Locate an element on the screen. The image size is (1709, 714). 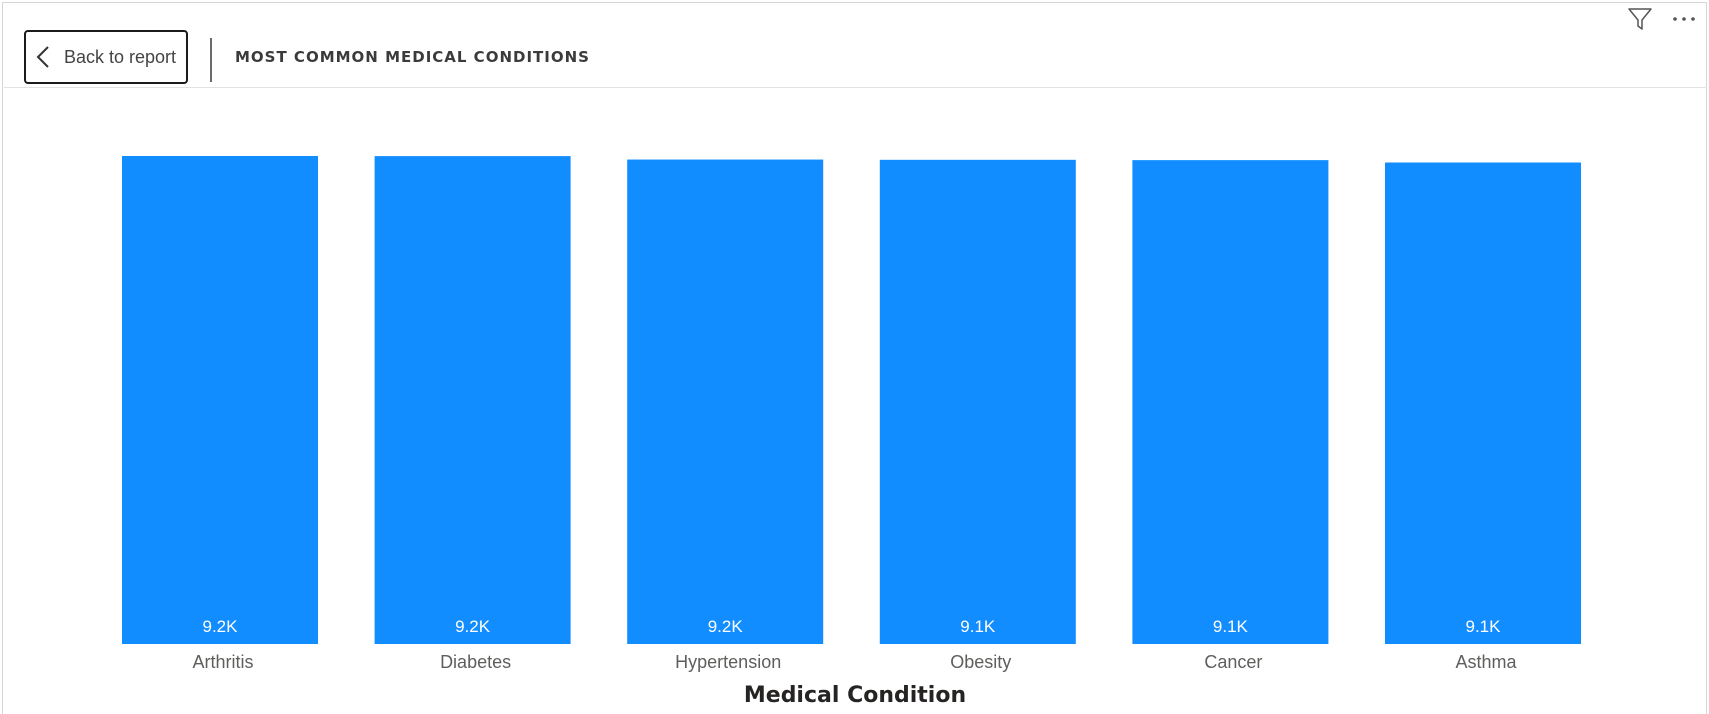
category-tick-label: Arthritis is located at coordinates (222, 662).